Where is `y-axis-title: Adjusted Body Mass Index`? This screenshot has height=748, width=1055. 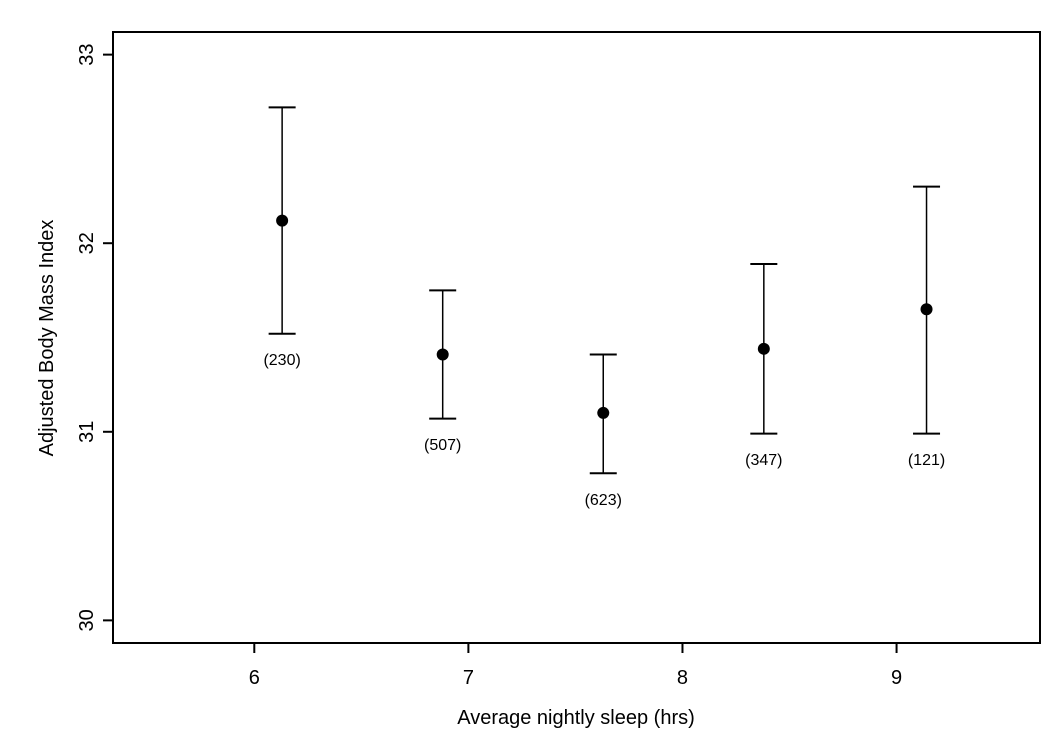
y-axis-title: Adjusted Body Mass Index is located at coordinates (47, 338).